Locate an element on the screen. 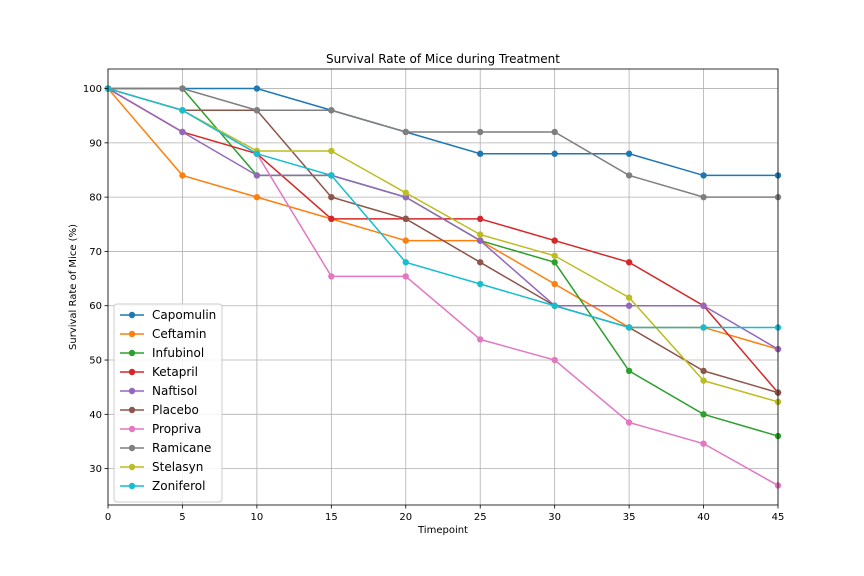  legend-item: Capomulin is located at coordinates (168, 315).